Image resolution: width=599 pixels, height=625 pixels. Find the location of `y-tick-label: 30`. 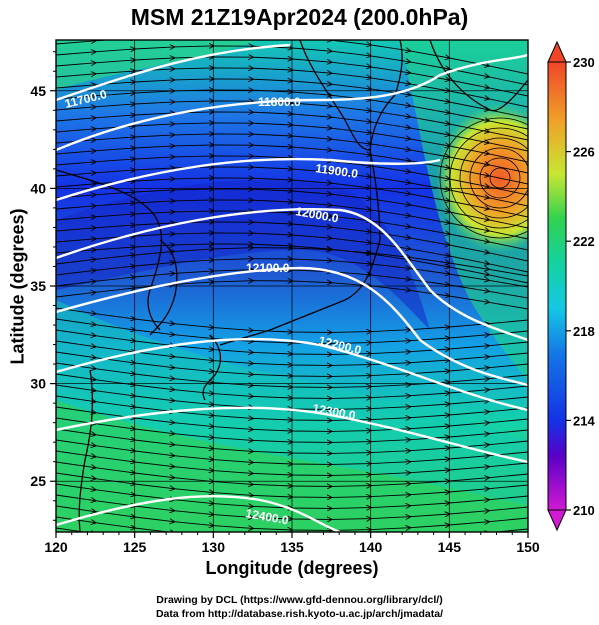

y-tick-label: 30 is located at coordinates (38, 384).